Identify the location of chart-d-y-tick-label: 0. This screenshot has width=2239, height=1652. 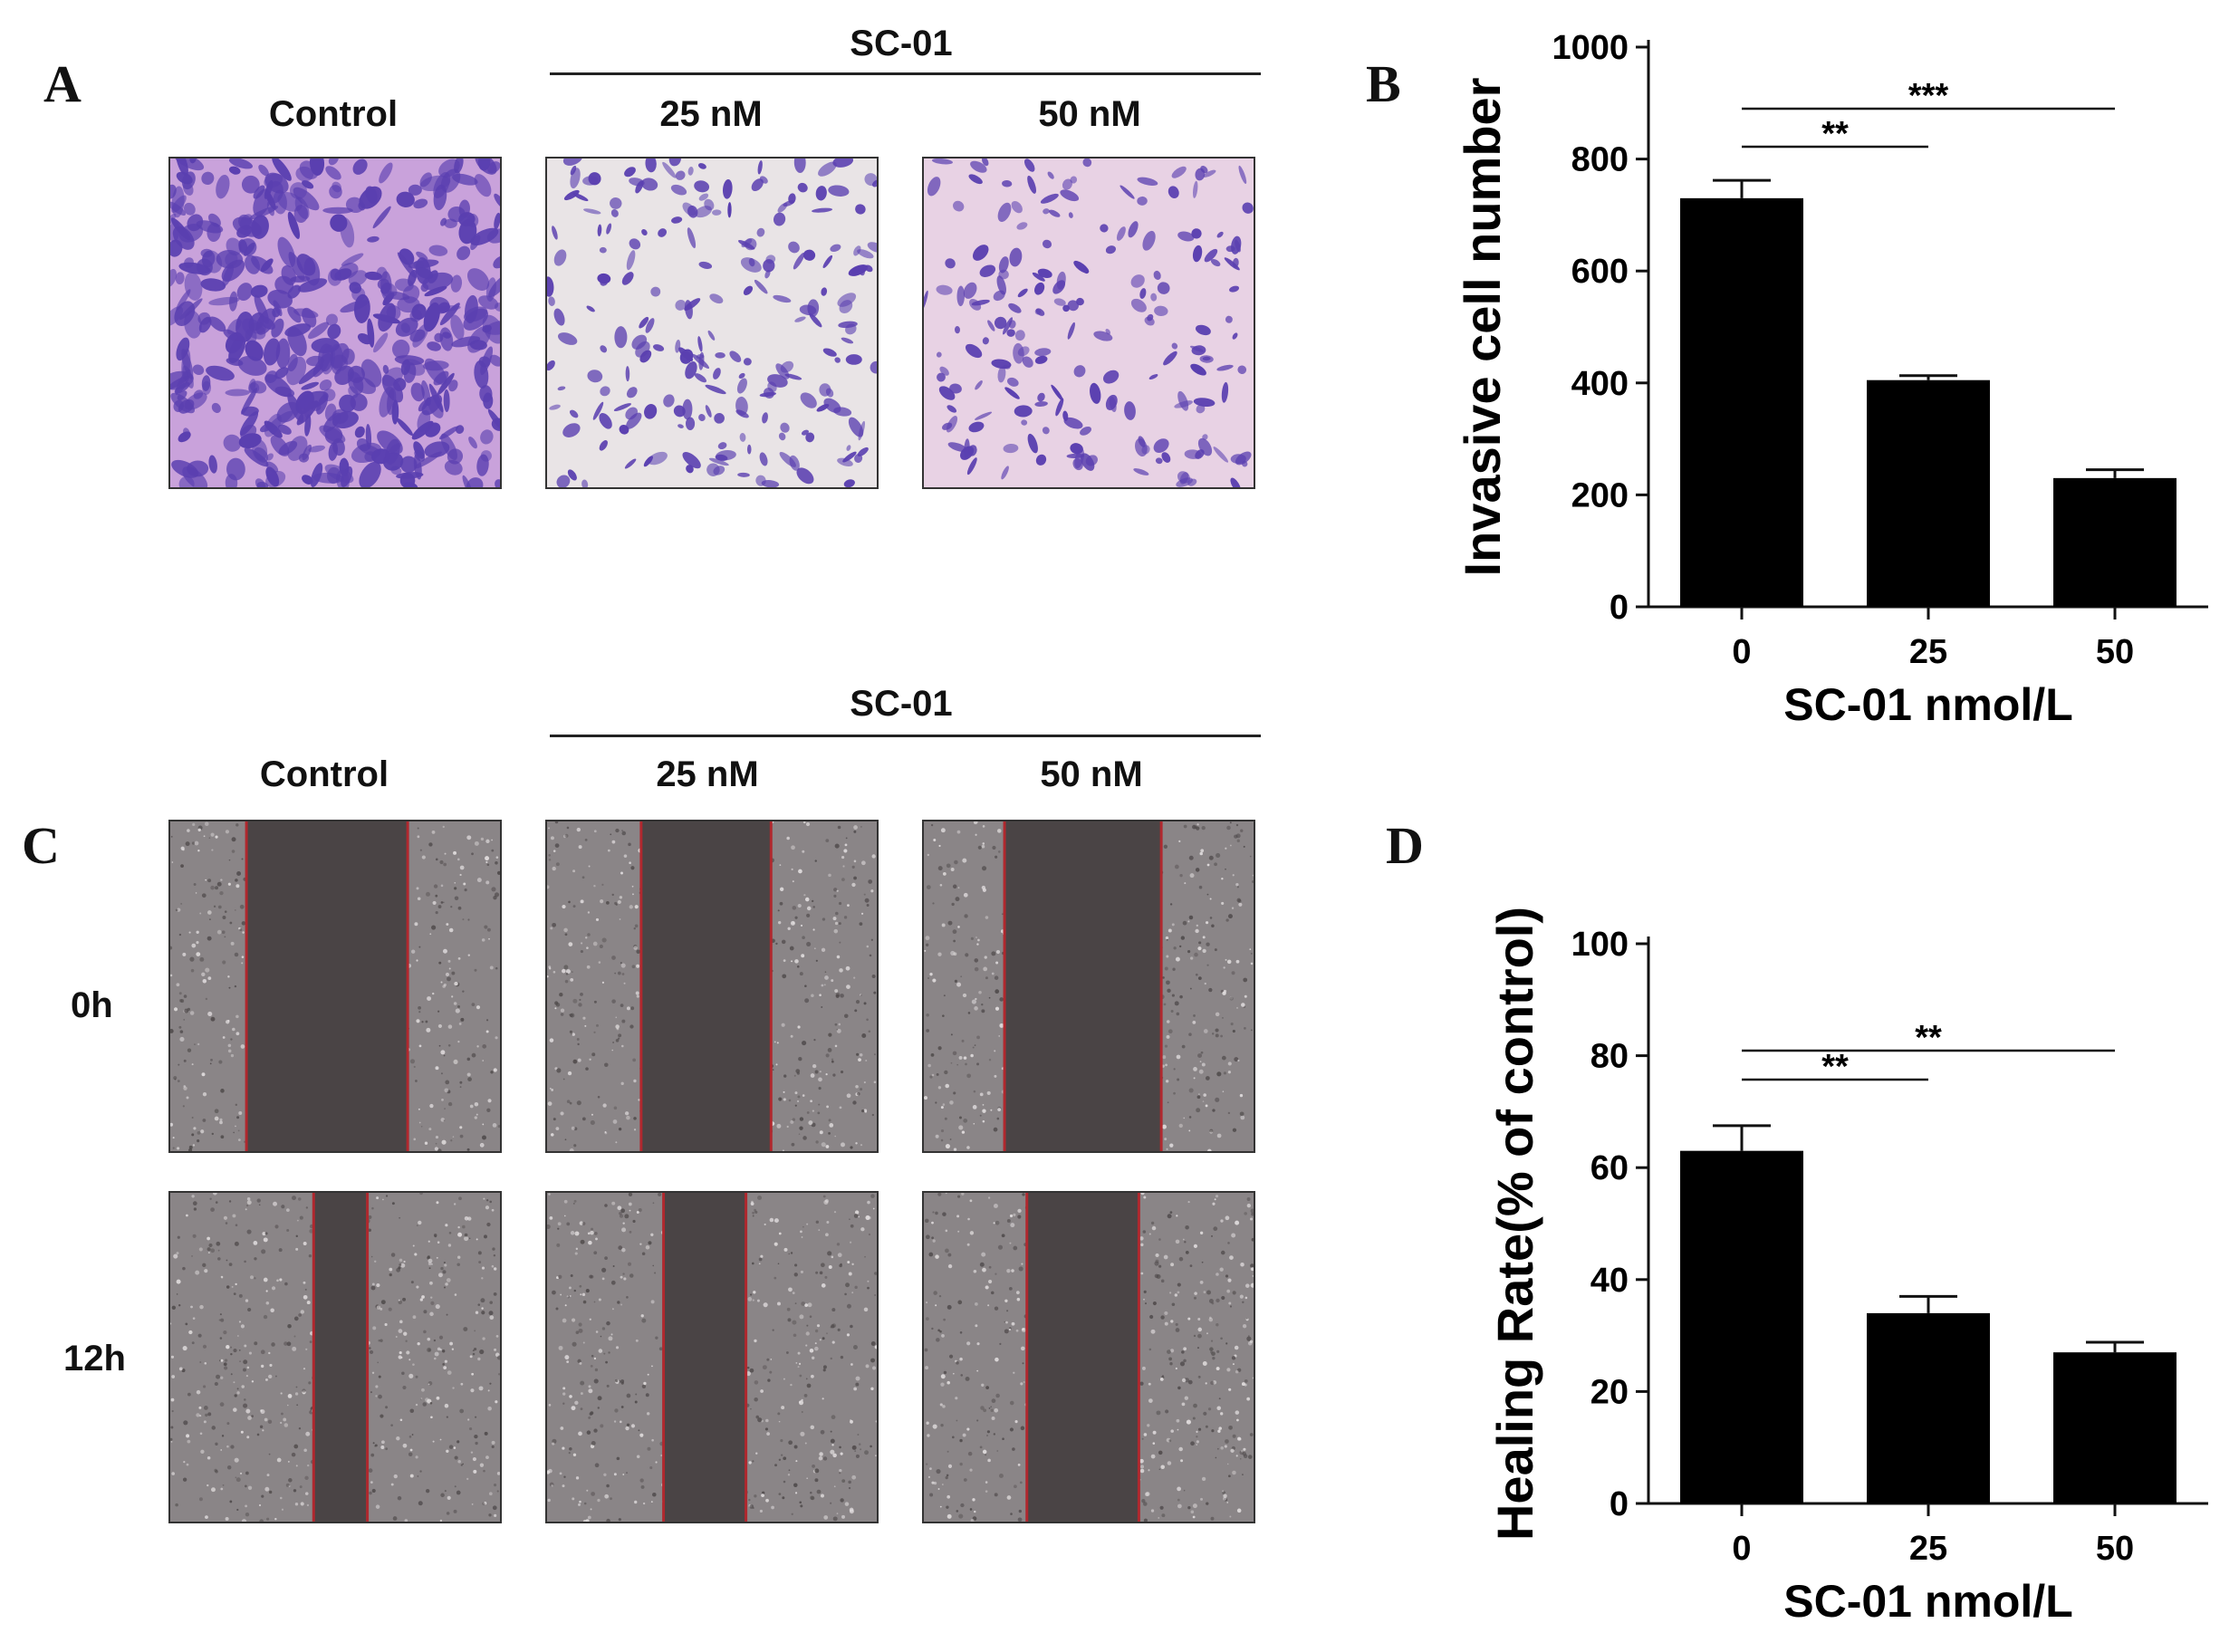
(1619, 1504).